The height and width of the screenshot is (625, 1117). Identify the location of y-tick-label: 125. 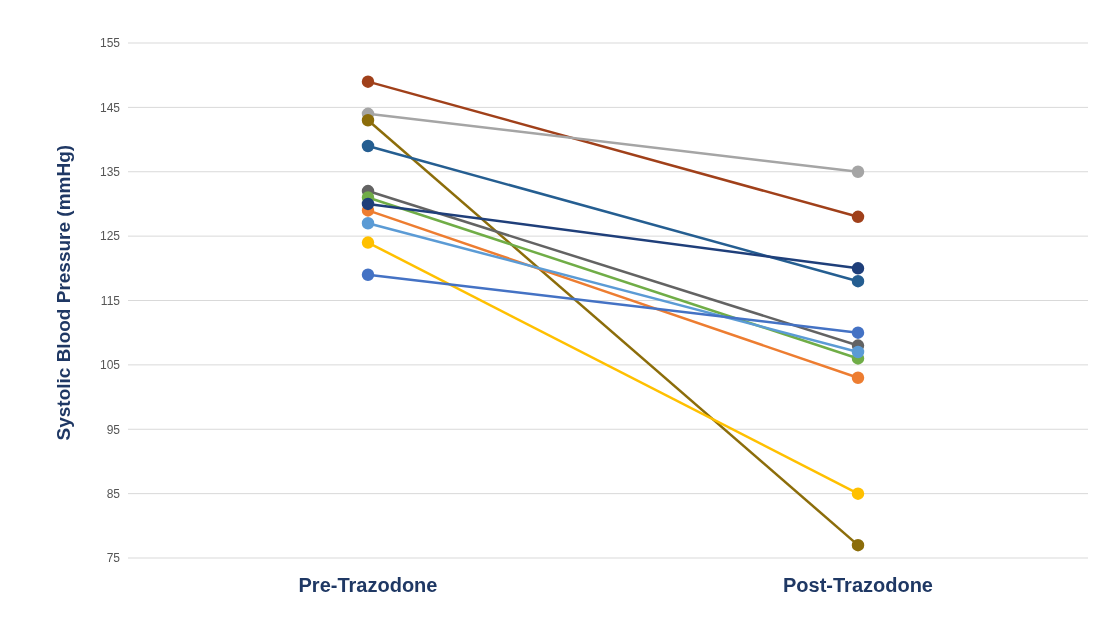
(110, 236).